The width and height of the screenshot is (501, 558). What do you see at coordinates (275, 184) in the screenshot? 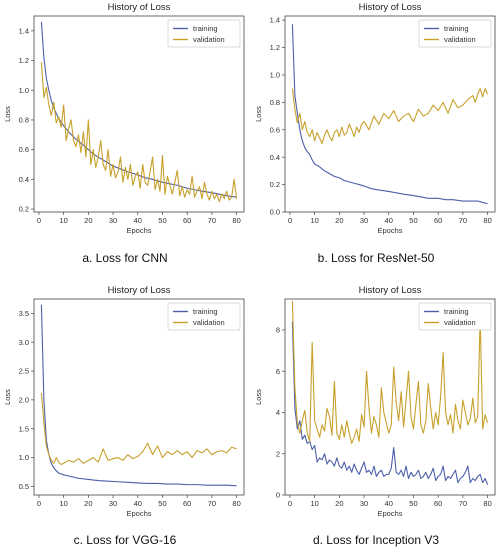
I see `y-tick-label: 0.2` at bounding box center [275, 184].